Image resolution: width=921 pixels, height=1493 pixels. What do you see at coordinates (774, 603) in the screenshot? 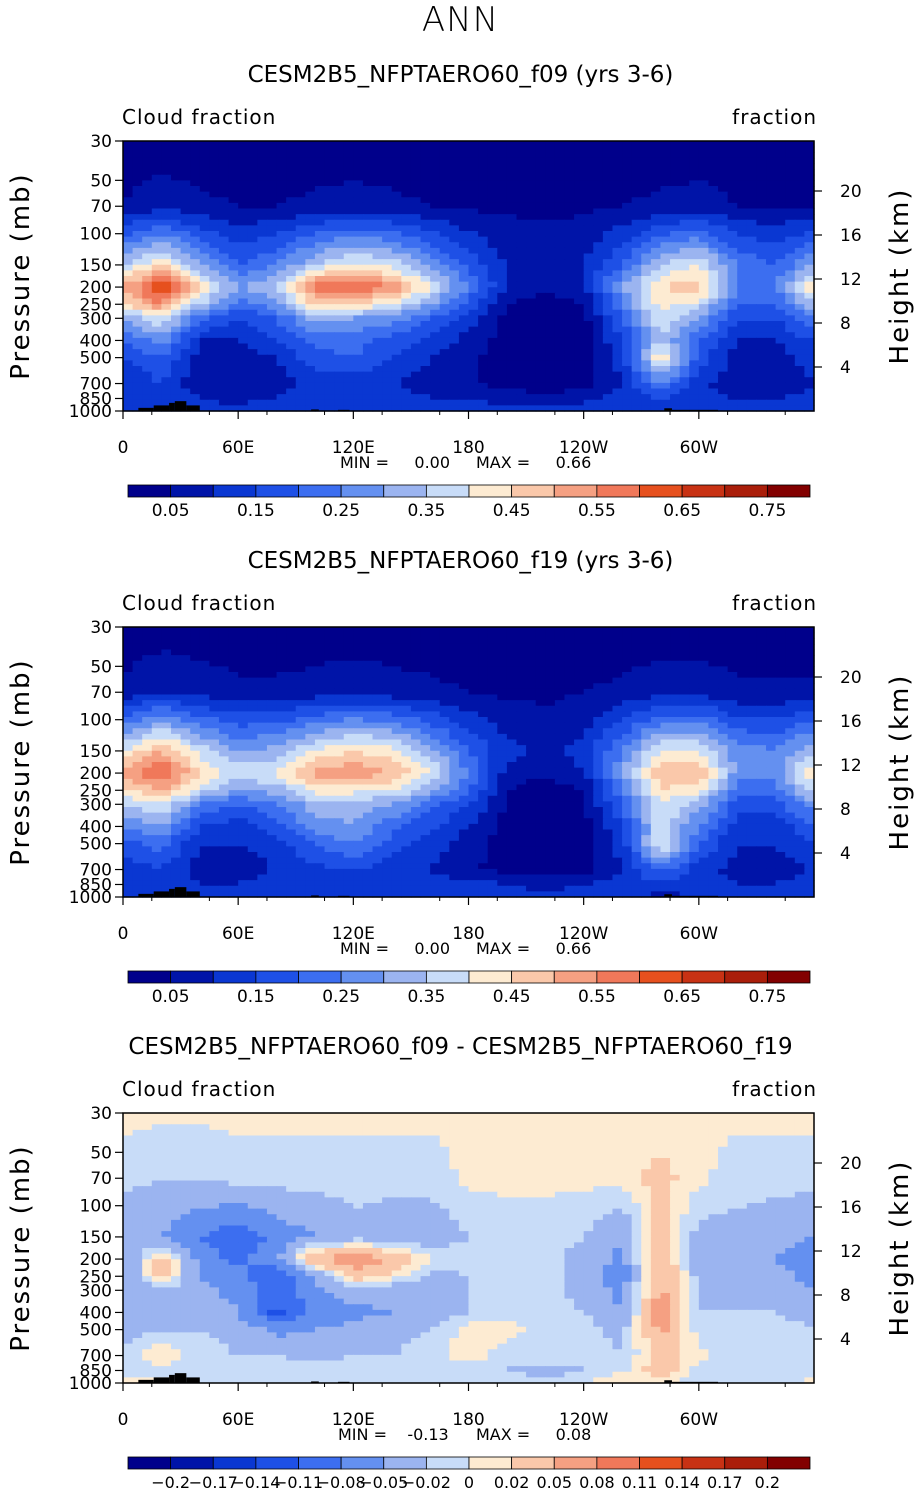
I see `panel-2-units-label: fraction` at bounding box center [774, 603].